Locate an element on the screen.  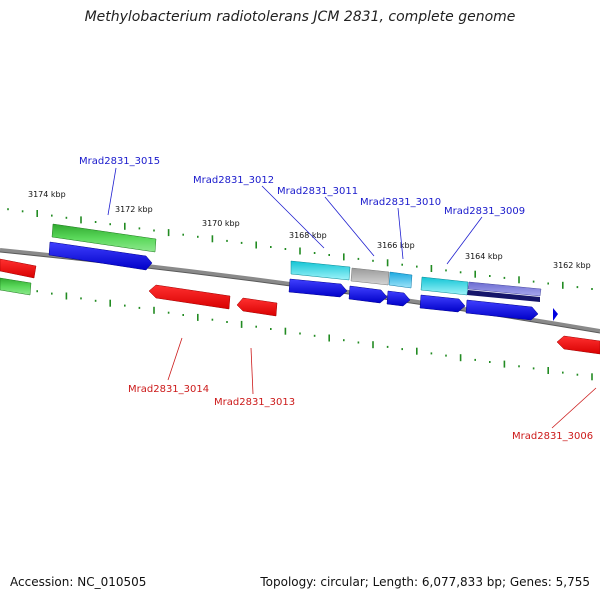
scale-label: 3172 kbp is located at coordinates (134, 209).